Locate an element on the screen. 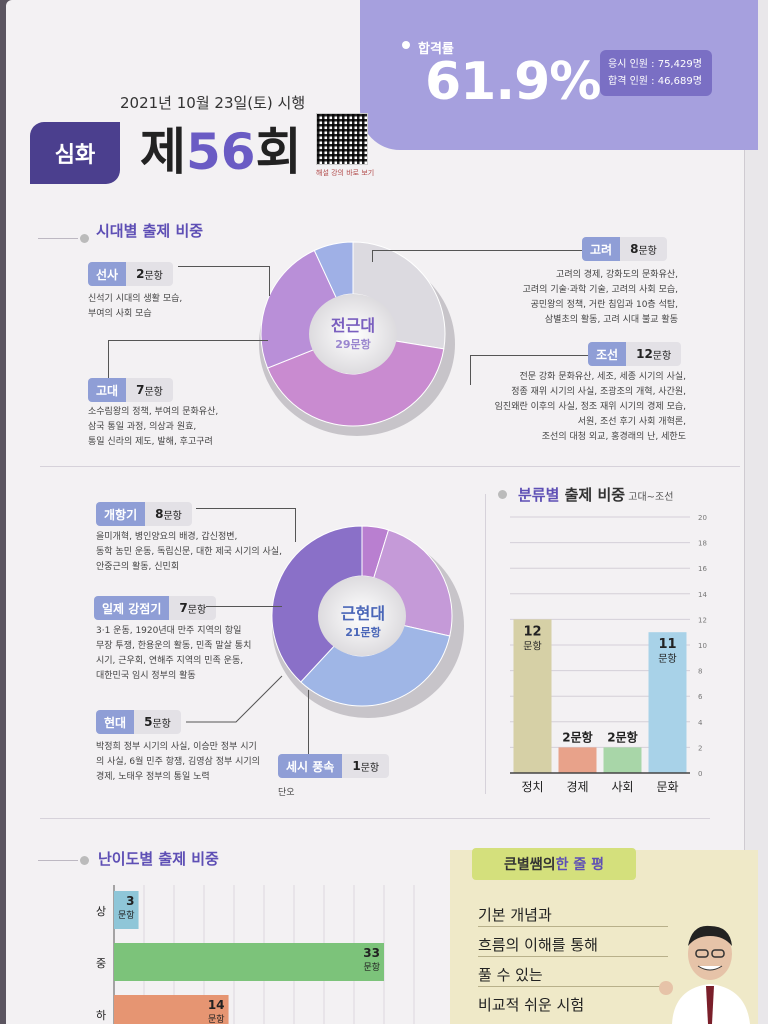 The width and height of the screenshot is (768, 1024). tag-prehistoric-count: 2 문항 is located at coordinates (149, 274).